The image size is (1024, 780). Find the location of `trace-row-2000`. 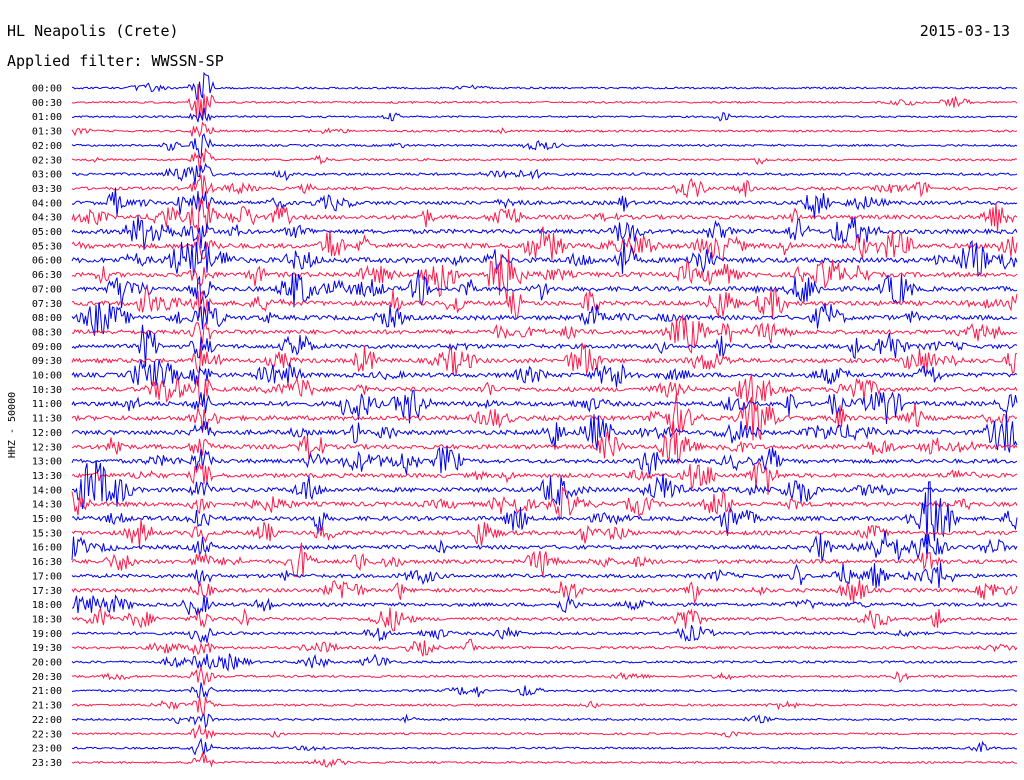

trace-row-2000 is located at coordinates (544, 662).